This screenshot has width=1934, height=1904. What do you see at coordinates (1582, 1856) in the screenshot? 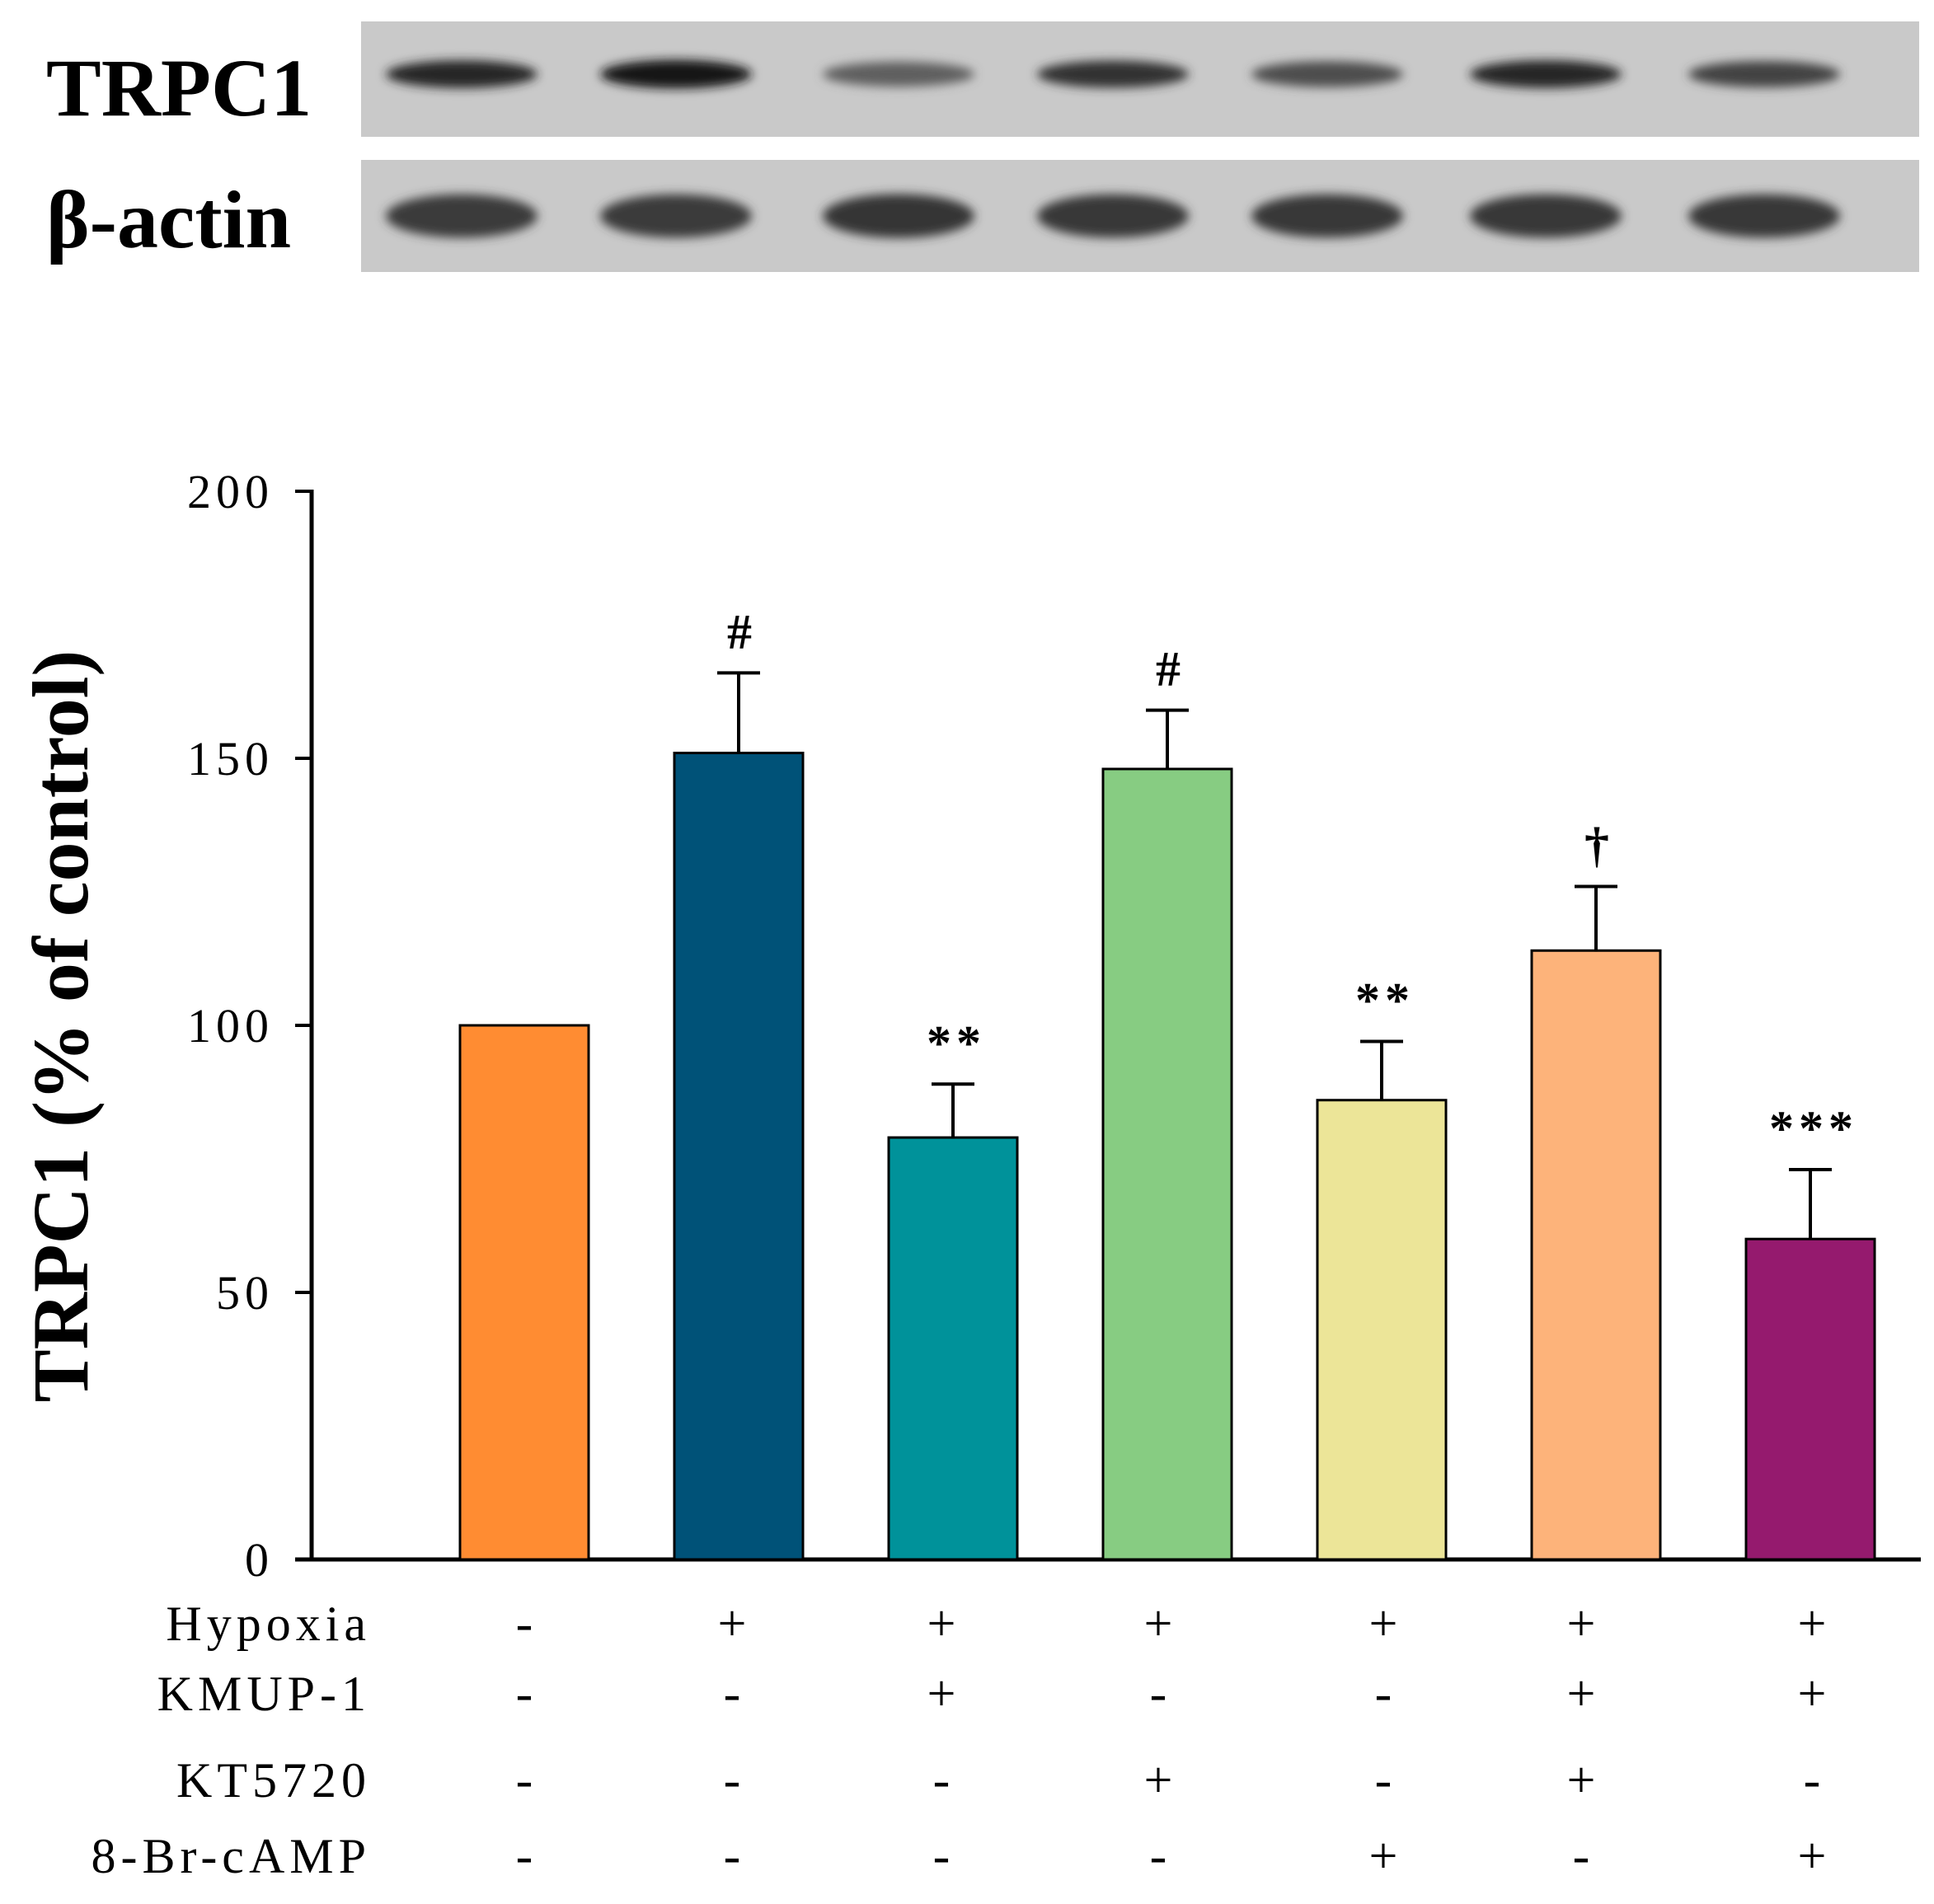
I see `condition-sign-4-6: -` at bounding box center [1582, 1856].